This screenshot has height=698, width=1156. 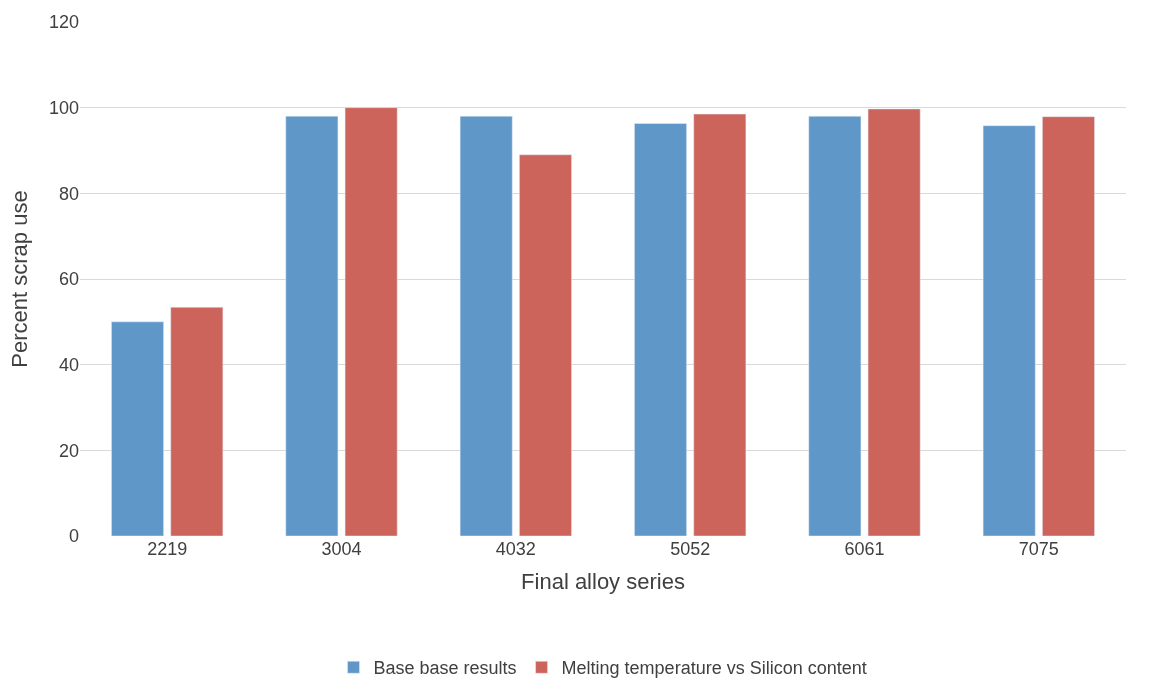 What do you see at coordinates (714, 668) in the screenshot?
I see `legend-label: Melting temperature vs Silicon content` at bounding box center [714, 668].